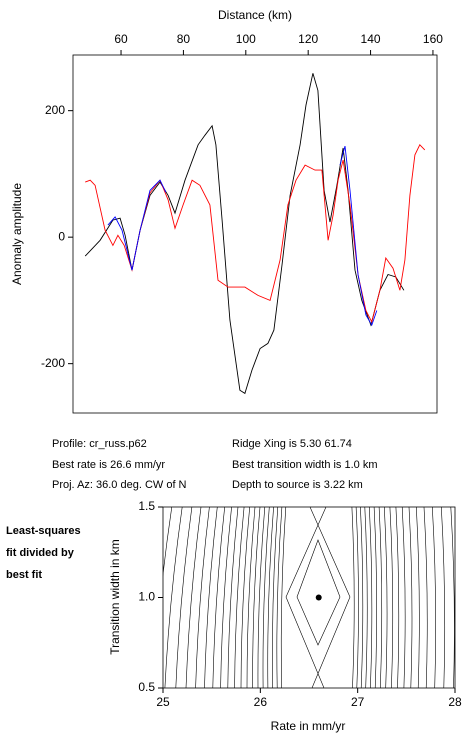 This screenshot has height=745, width=467. I want to click on info-text: Proj. Az: 36.0 deg. CW of N, so click(119, 485).